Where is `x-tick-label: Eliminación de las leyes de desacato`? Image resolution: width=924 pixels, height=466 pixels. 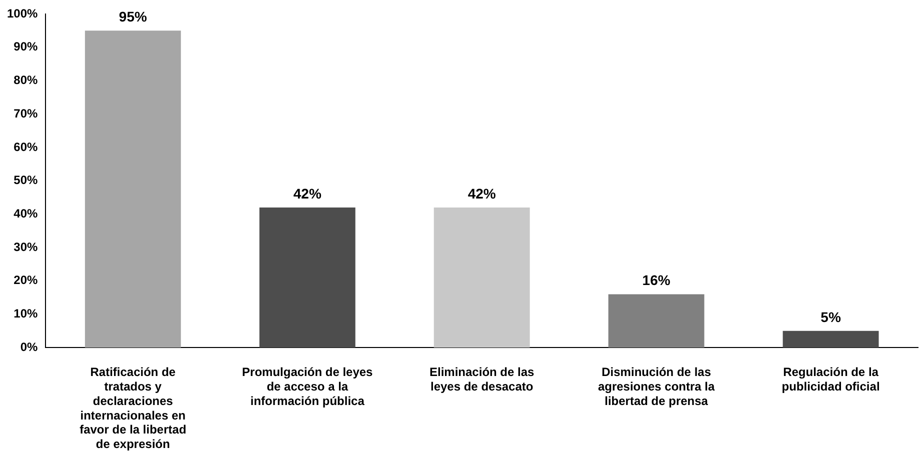 x-tick-label: Eliminación de las leyes de desacato is located at coordinates (482, 379).